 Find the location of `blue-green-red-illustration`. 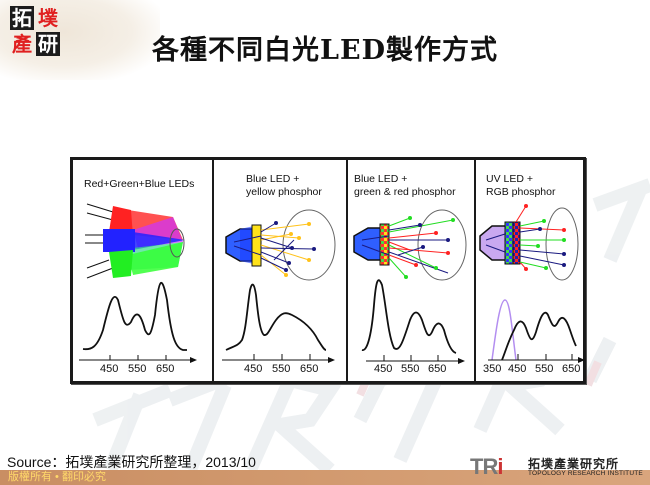

blue-green-red-illustration is located at coordinates (410, 286).